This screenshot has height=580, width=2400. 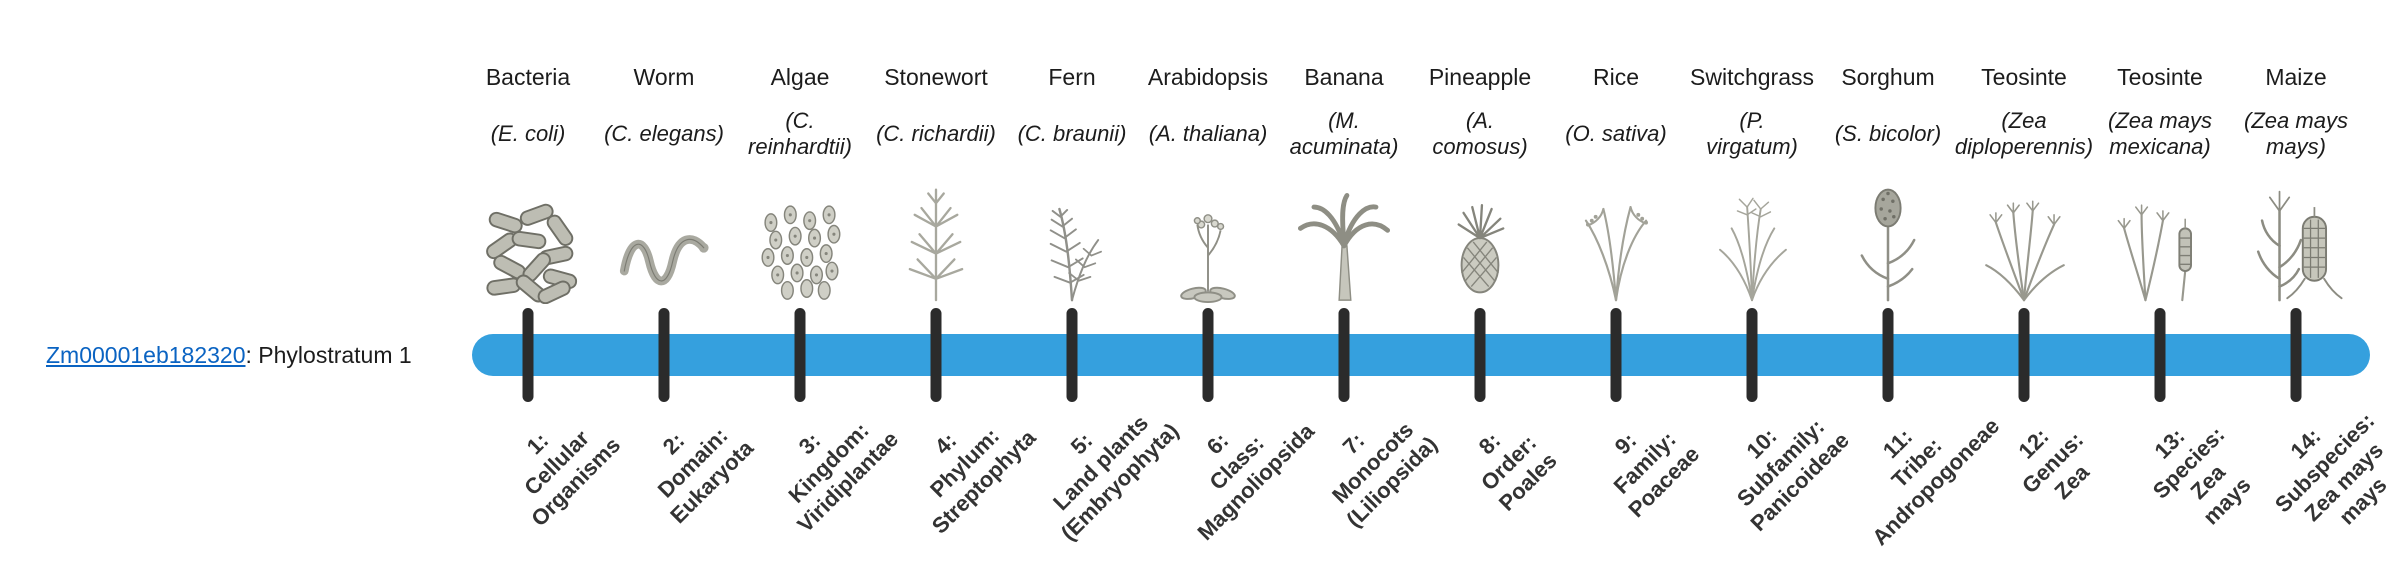 I want to click on organism-scientific-name: (E. coli), so click(x=528, y=133).